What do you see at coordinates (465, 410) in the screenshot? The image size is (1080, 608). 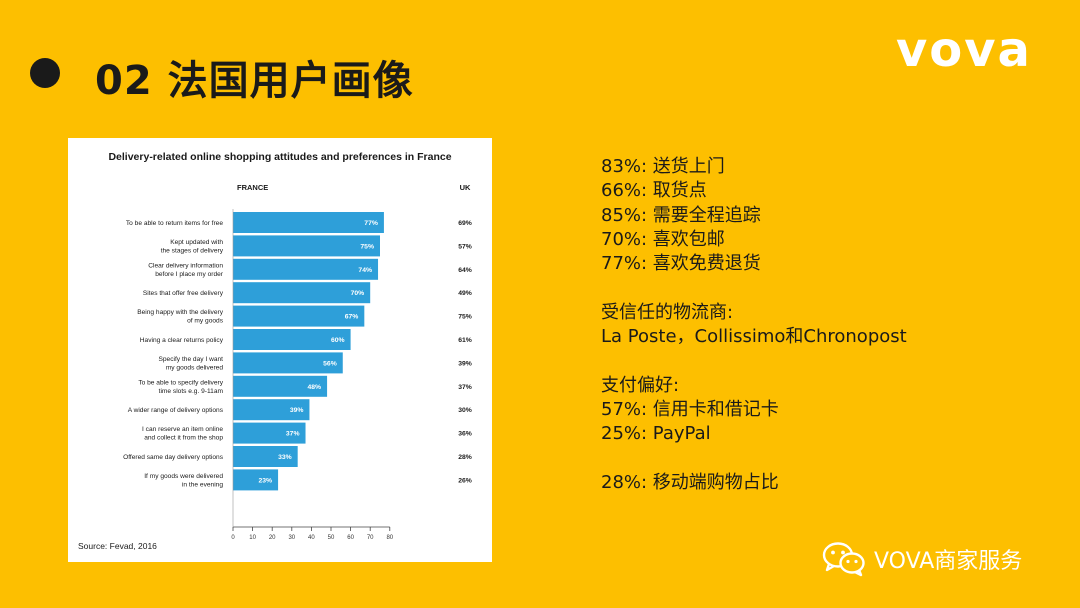 I see `uk-value-label: 30%` at bounding box center [465, 410].